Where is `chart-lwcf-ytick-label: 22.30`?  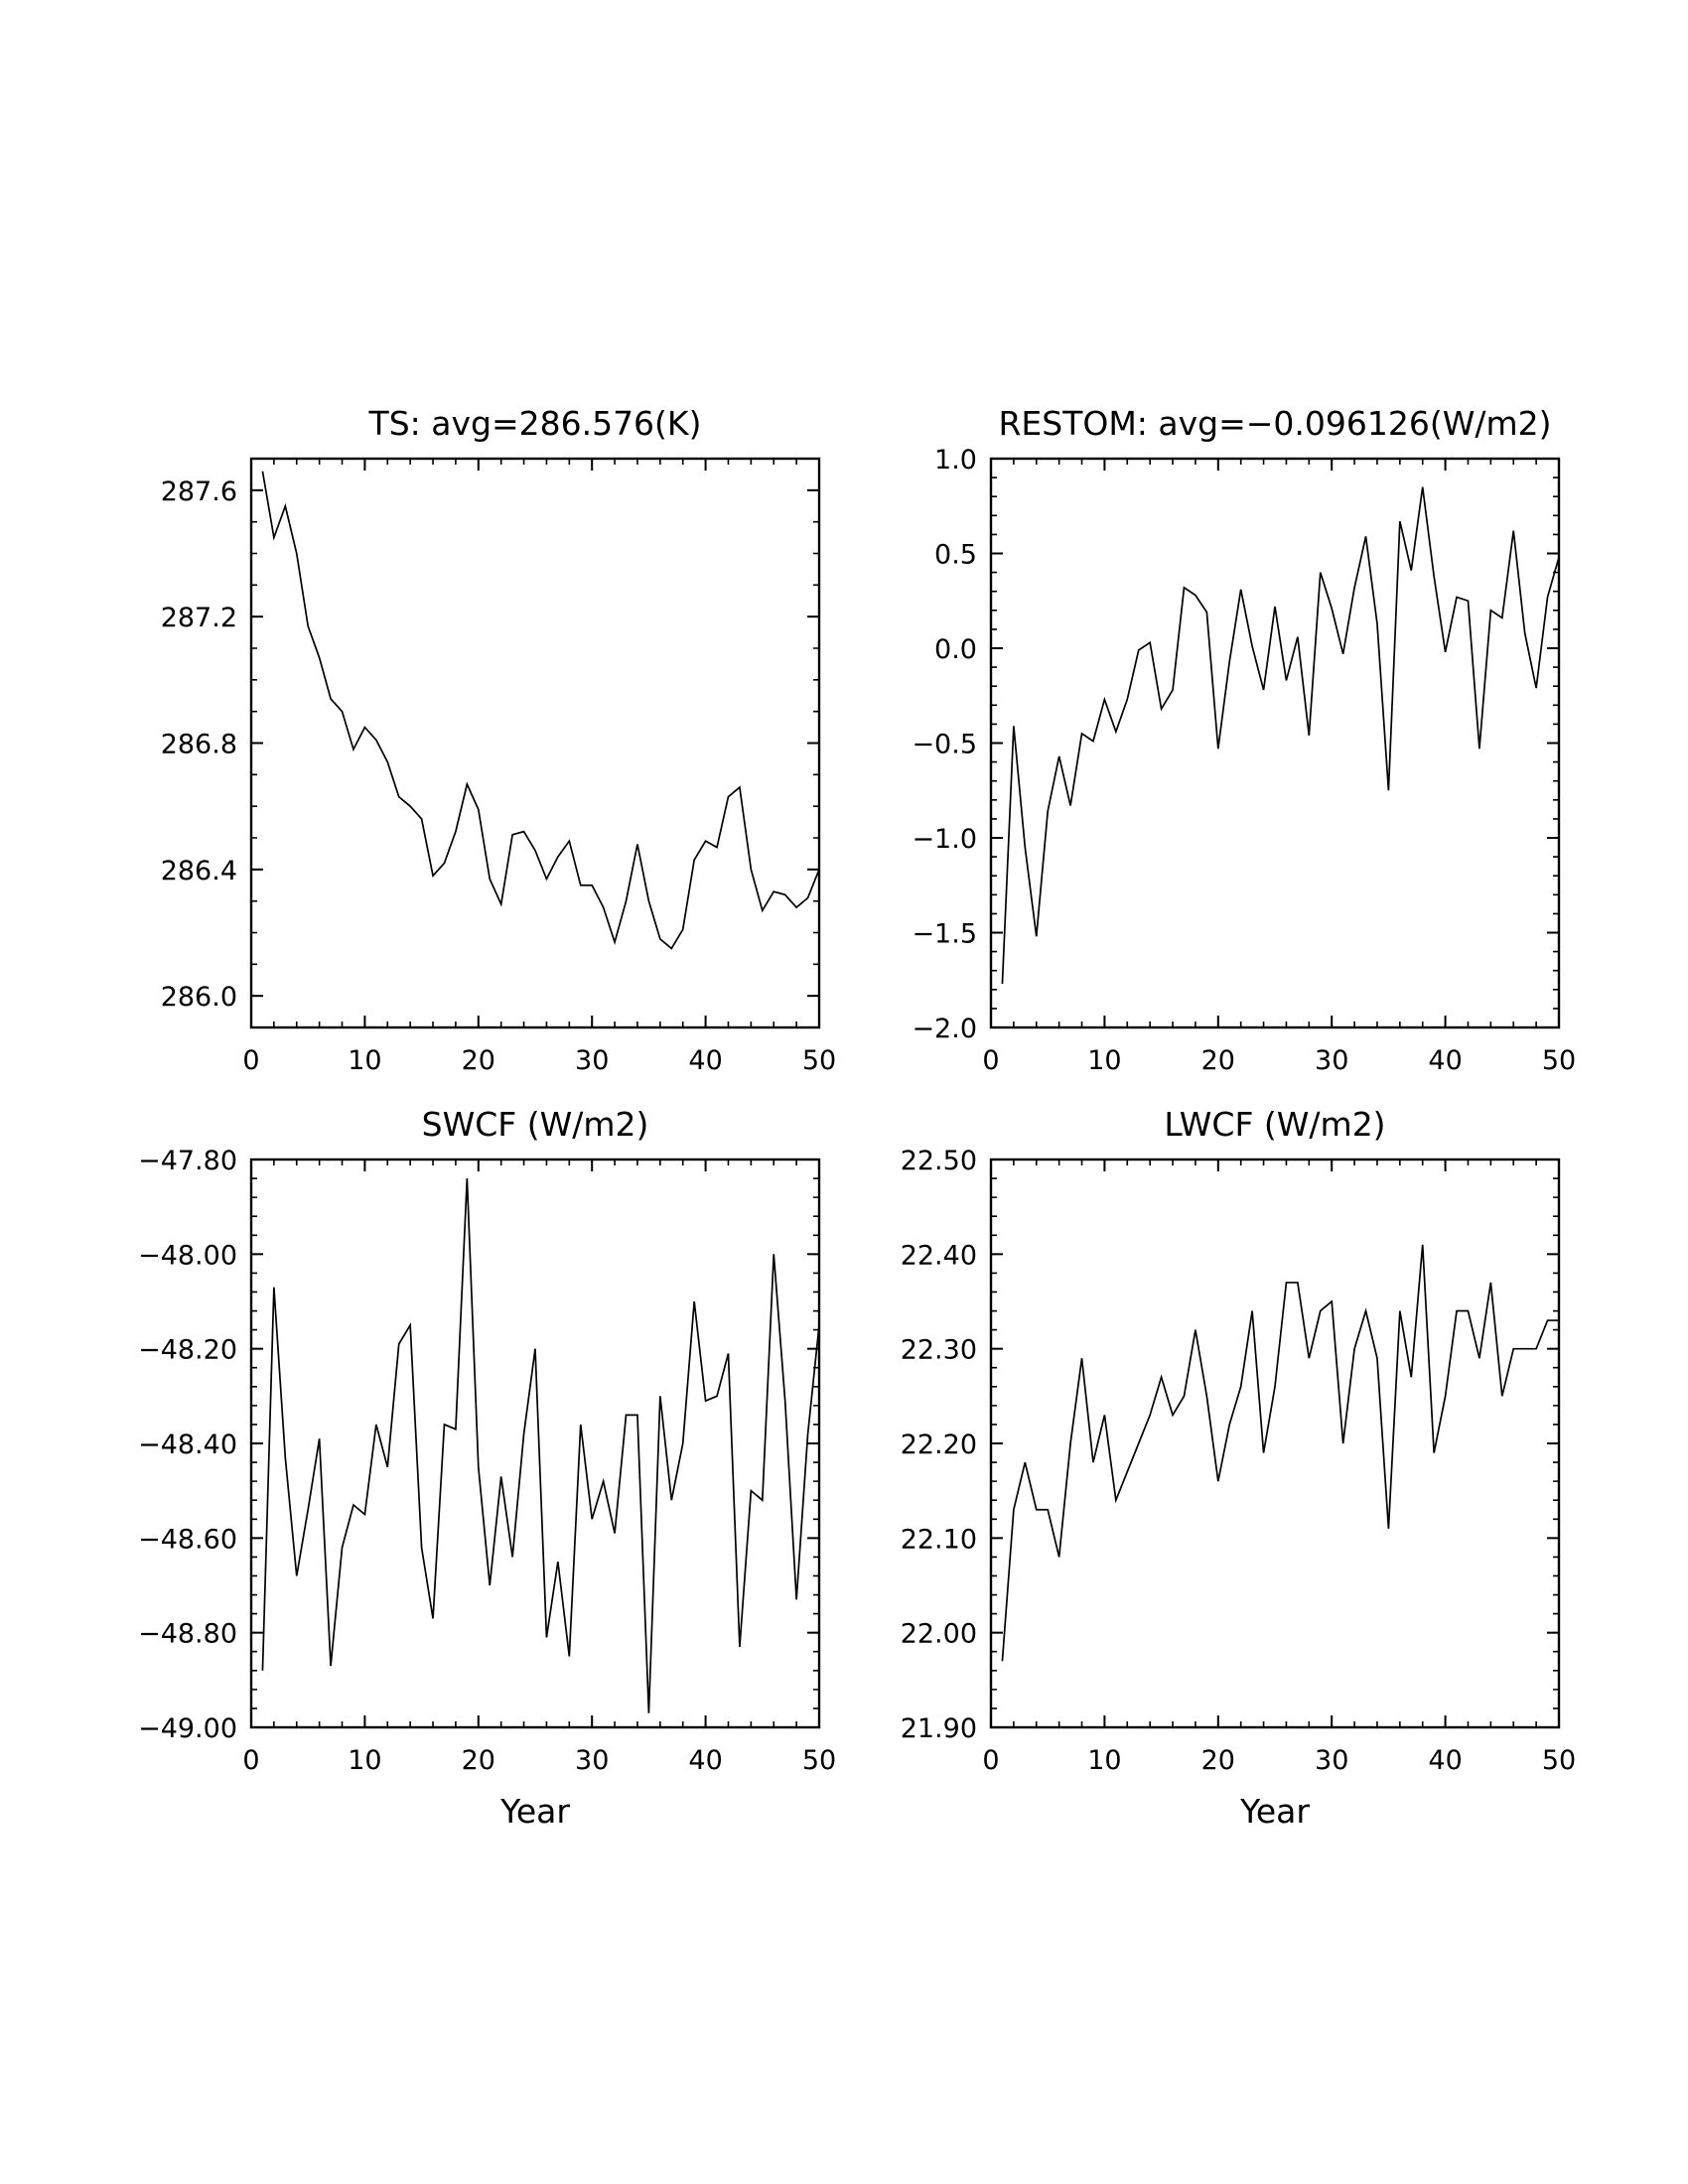 chart-lwcf-ytick-label: 22.30 is located at coordinates (939, 1350).